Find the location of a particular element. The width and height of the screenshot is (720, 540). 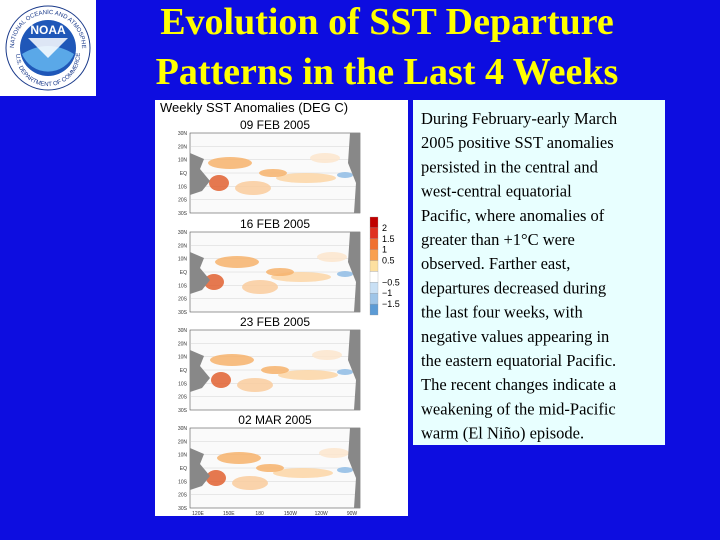

lon-label: 180 is located at coordinates (259, 514).